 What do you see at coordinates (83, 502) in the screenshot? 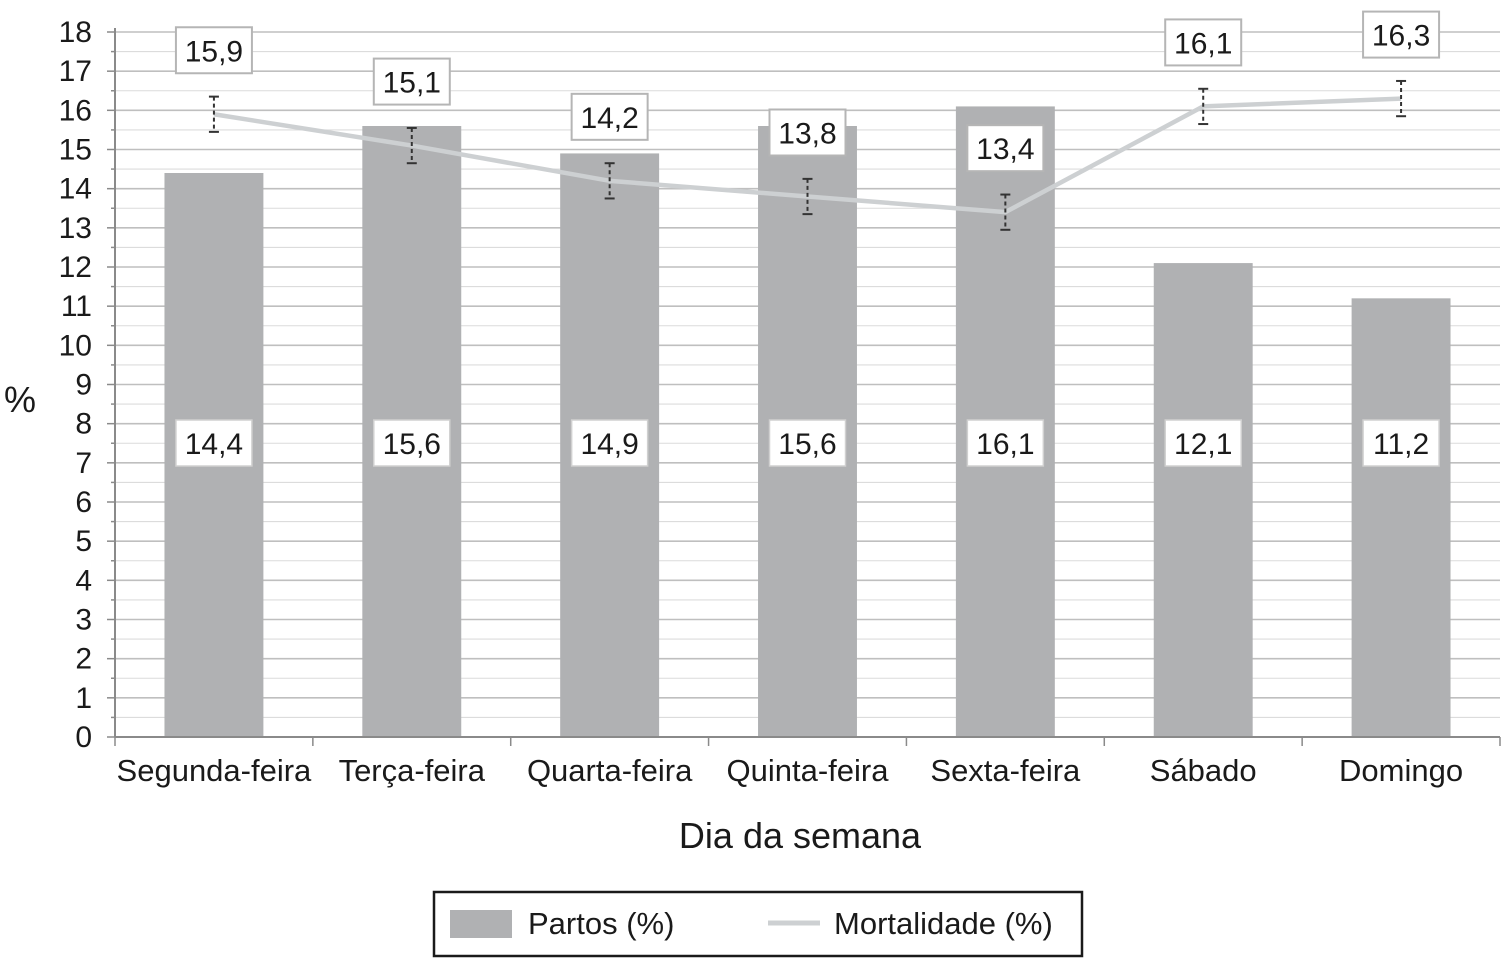
I see `y-tick-label: 6` at bounding box center [83, 502].